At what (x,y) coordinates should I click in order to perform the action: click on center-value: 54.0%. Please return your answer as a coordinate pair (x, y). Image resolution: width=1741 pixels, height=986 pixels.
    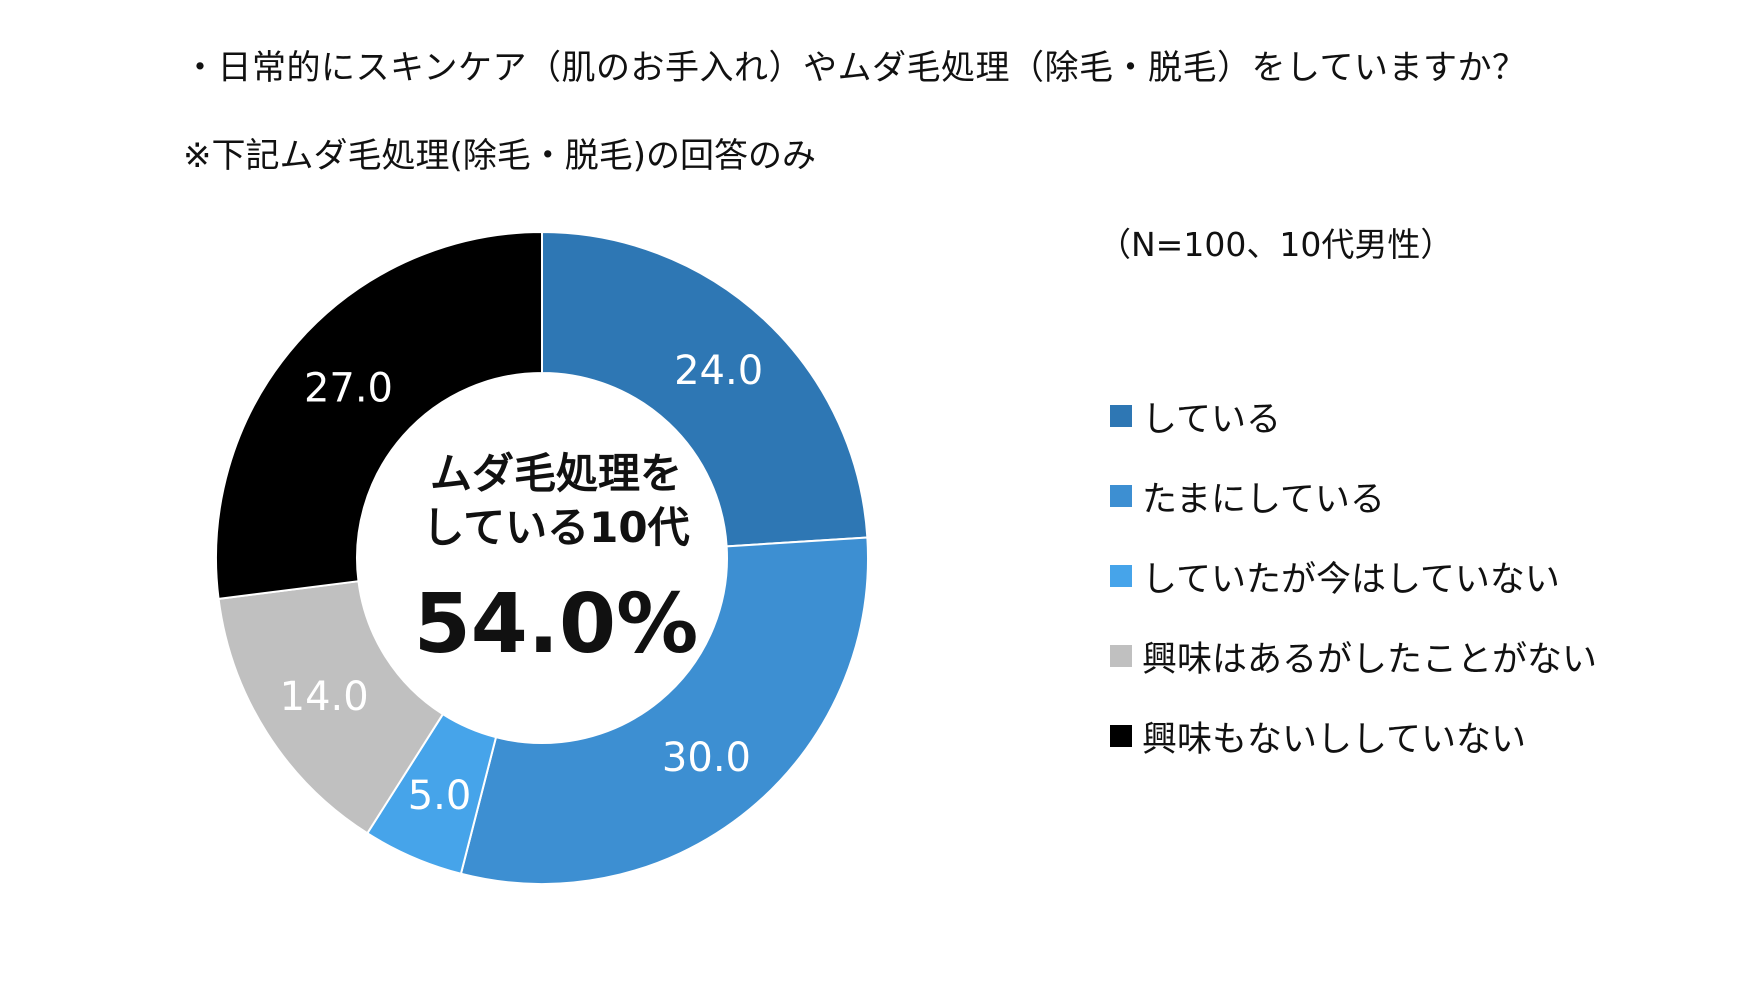
    Looking at the image, I should click on (556, 624).